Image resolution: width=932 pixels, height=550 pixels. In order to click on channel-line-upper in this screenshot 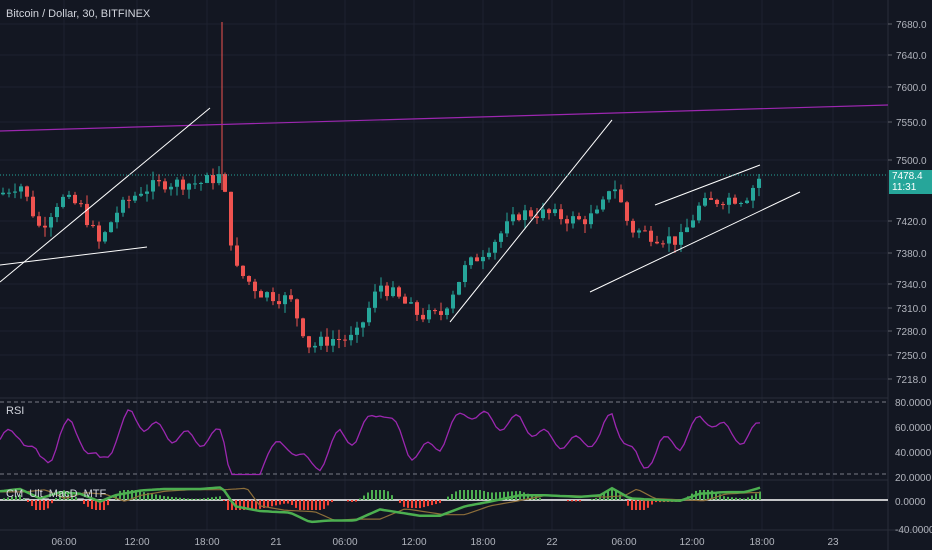, I will do `click(707, 185)`.